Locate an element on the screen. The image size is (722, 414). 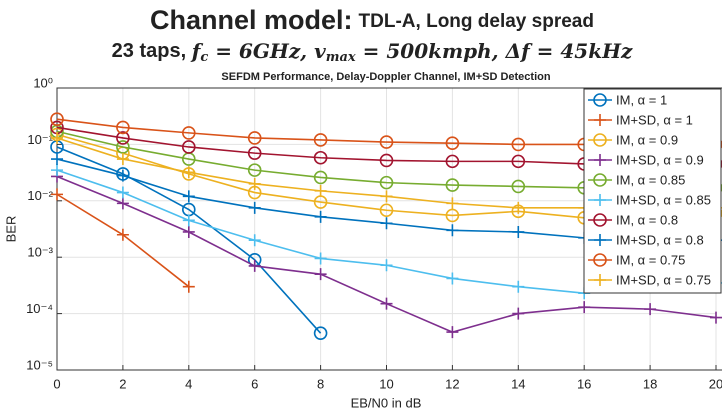
title-detail: TDL-A, Long delay spread is located at coordinates (476, 21).